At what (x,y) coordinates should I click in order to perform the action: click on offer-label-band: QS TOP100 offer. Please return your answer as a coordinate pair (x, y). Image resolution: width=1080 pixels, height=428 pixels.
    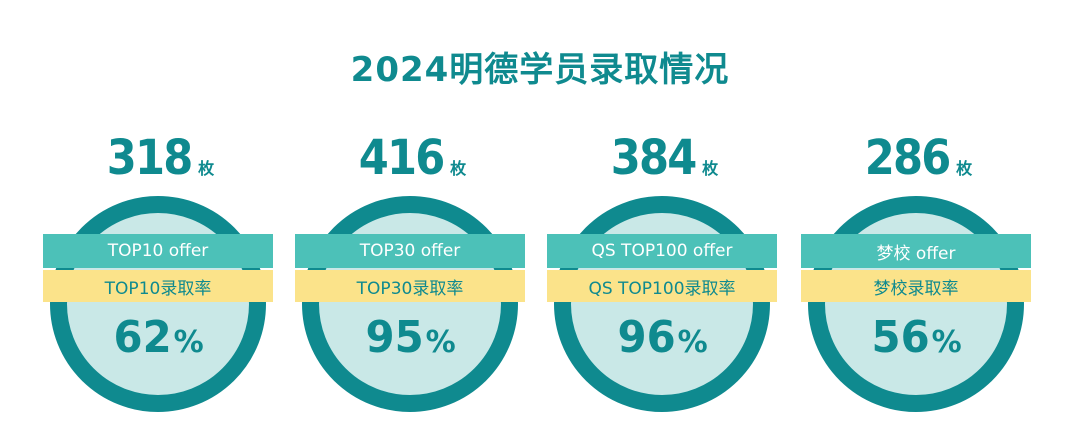
    Looking at the image, I should click on (662, 251).